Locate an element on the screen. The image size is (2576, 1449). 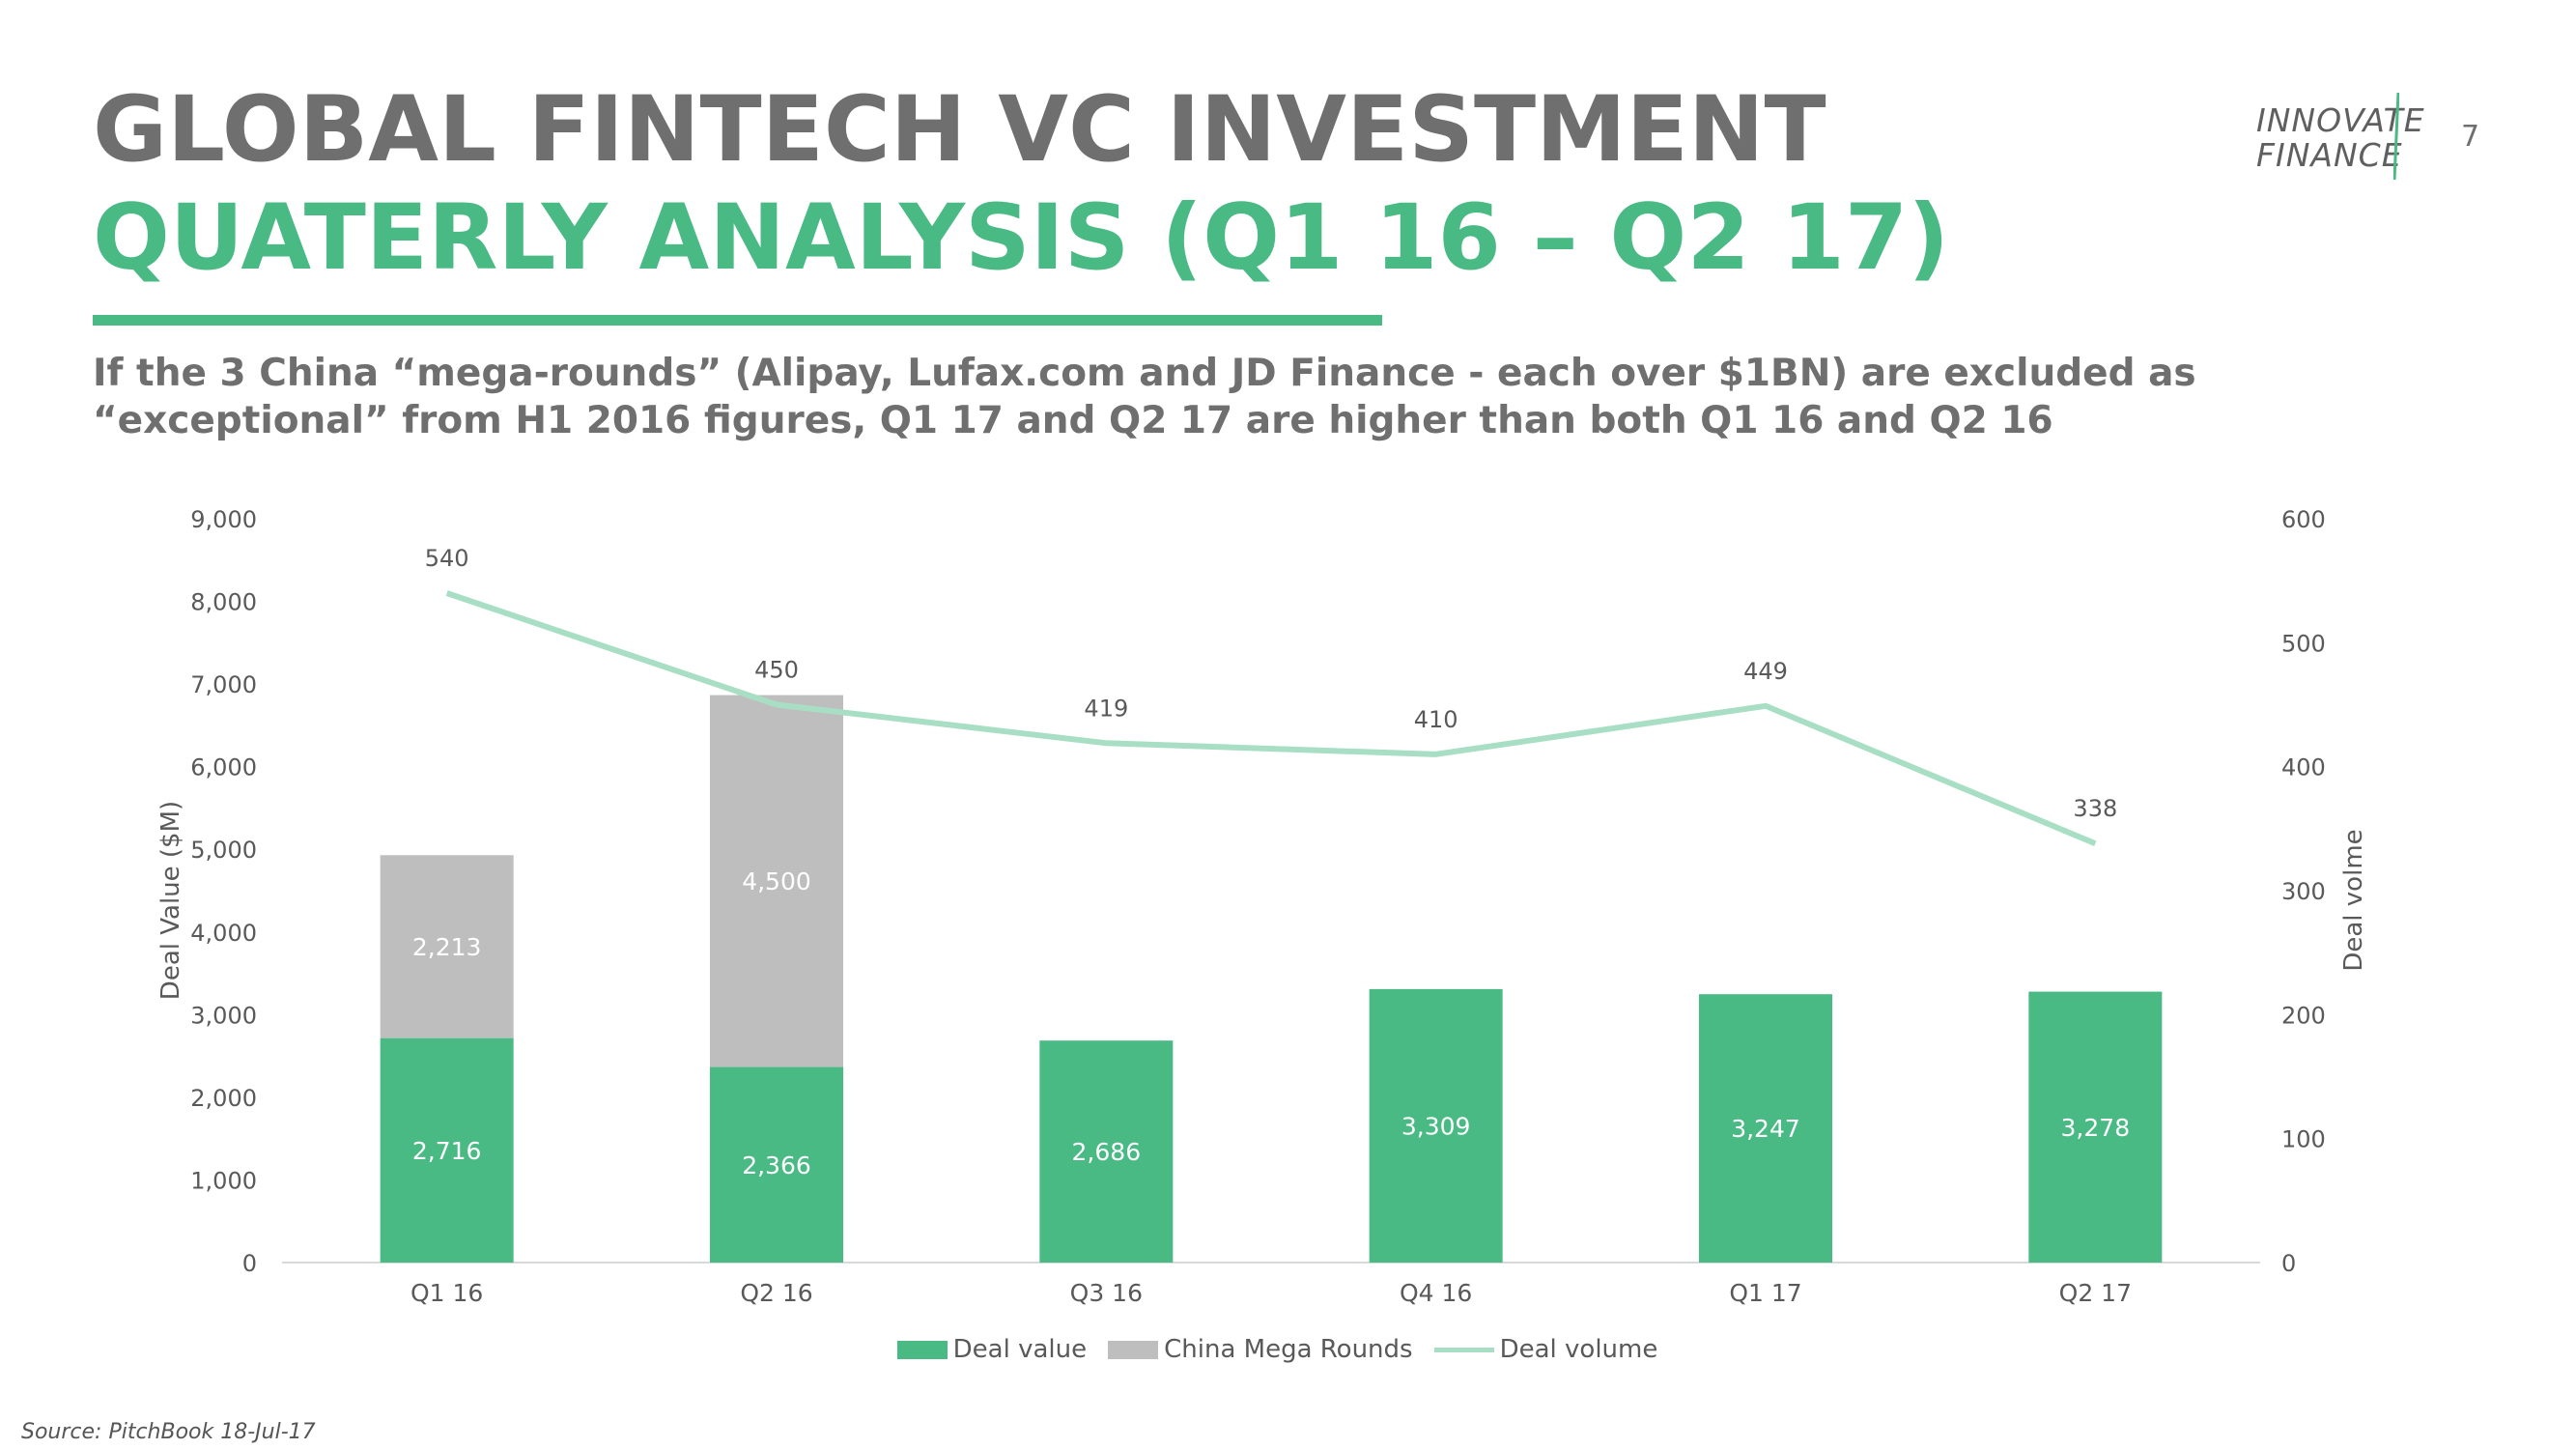
y2-tick-label: 500 is located at coordinates (2303, 643).